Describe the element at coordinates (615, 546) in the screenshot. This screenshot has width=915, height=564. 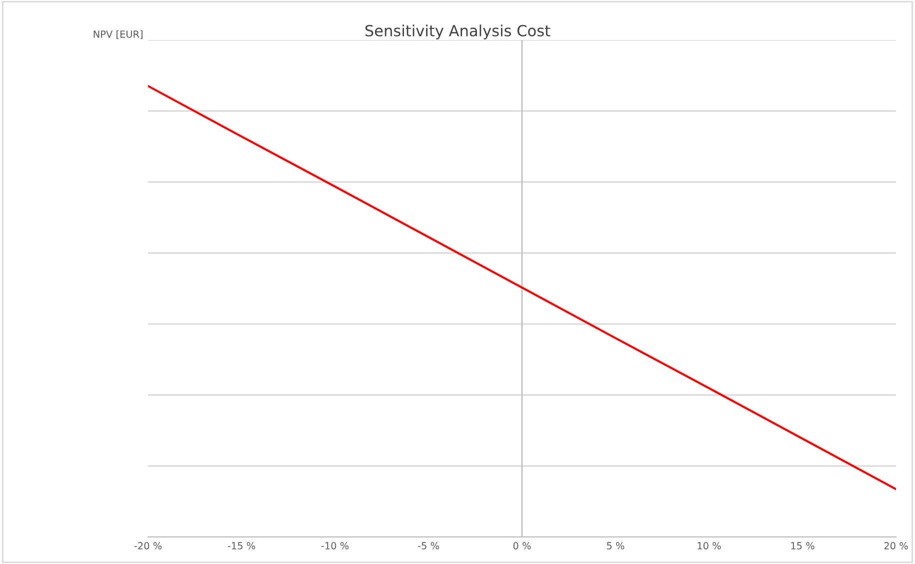
I see `x-tick-label: 5 %` at that location.